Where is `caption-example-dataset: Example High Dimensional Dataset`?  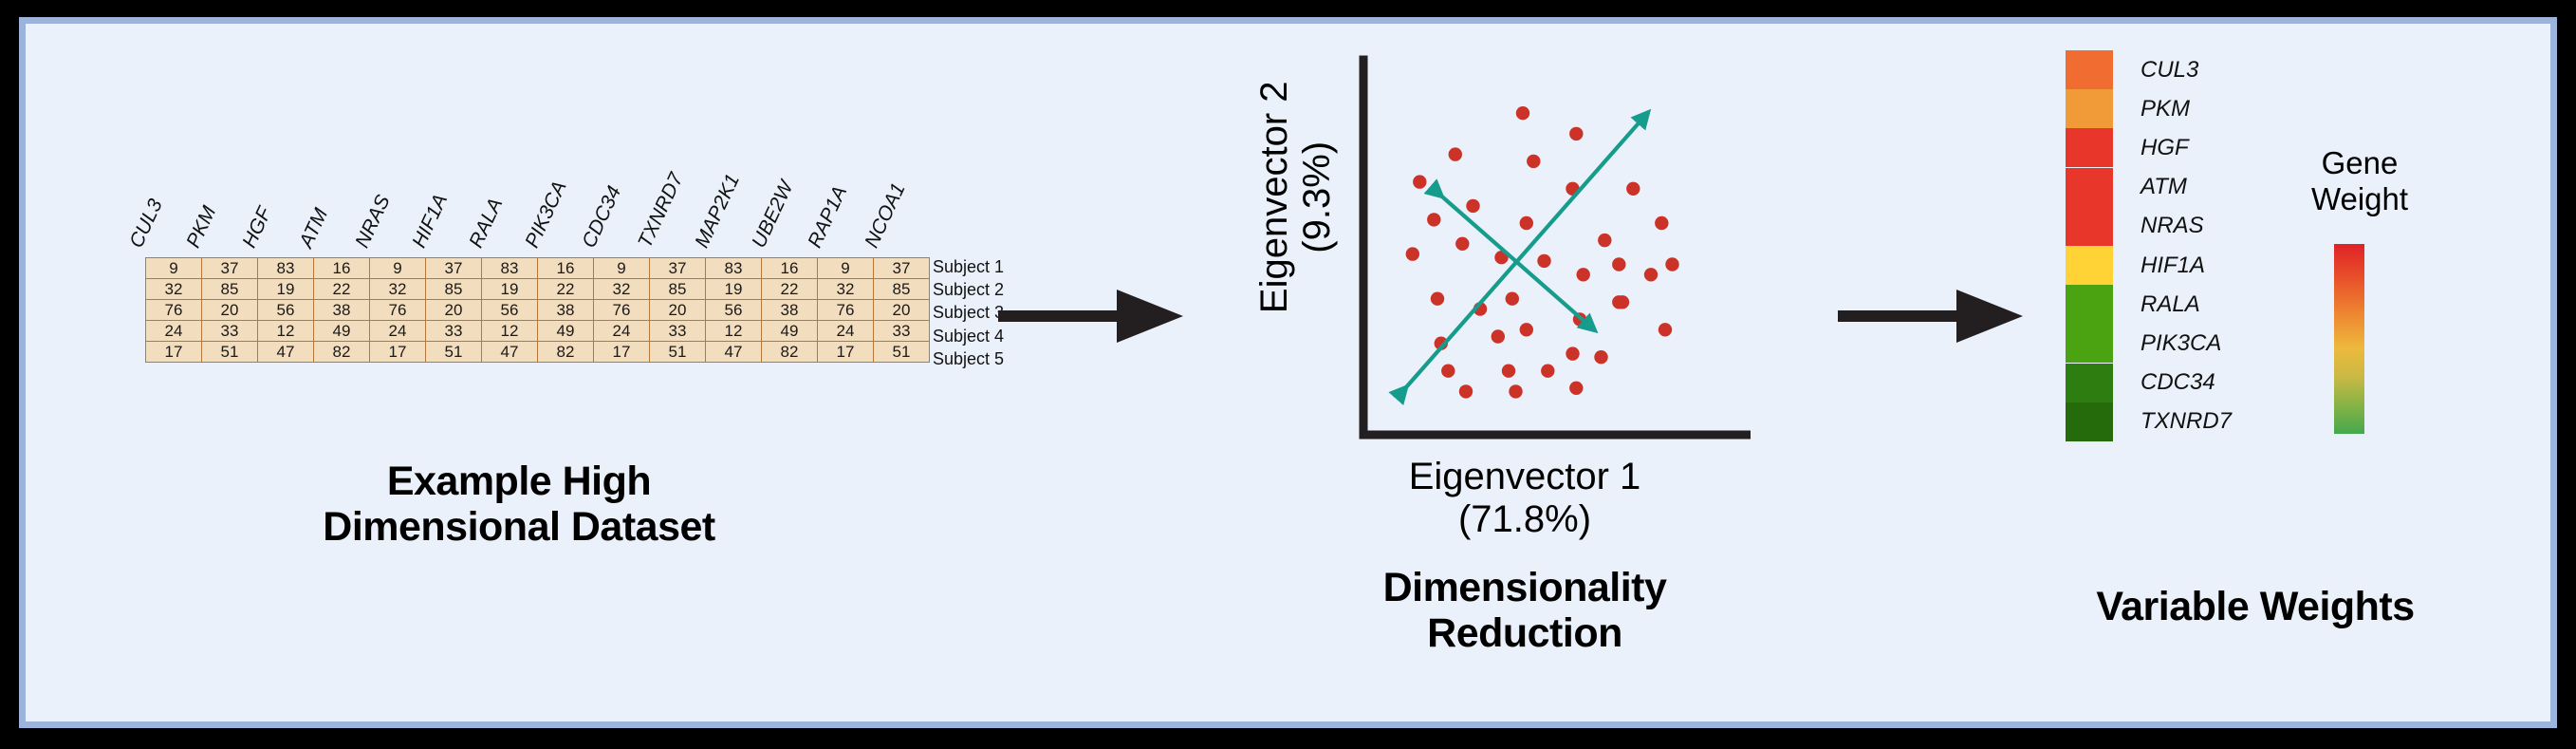 caption-example-dataset: Example High Dimensional Dataset is located at coordinates (519, 504).